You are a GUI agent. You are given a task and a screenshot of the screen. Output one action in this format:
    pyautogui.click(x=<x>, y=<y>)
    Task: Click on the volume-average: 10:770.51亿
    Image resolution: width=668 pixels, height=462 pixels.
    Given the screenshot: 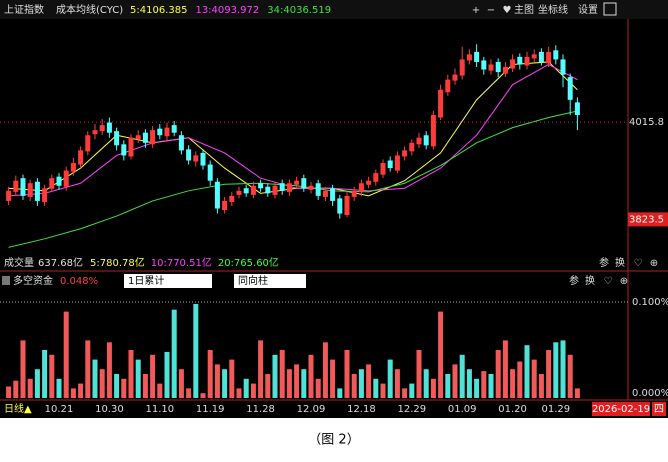 What is the action you would take?
    pyautogui.click(x=181, y=262)
    